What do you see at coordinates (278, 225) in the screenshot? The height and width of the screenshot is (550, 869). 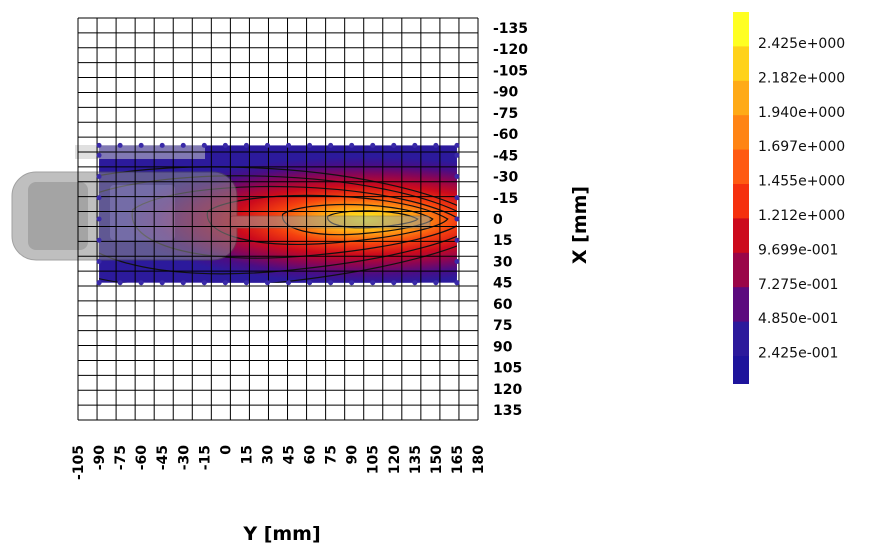 I see `contour-line` at bounding box center [278, 225].